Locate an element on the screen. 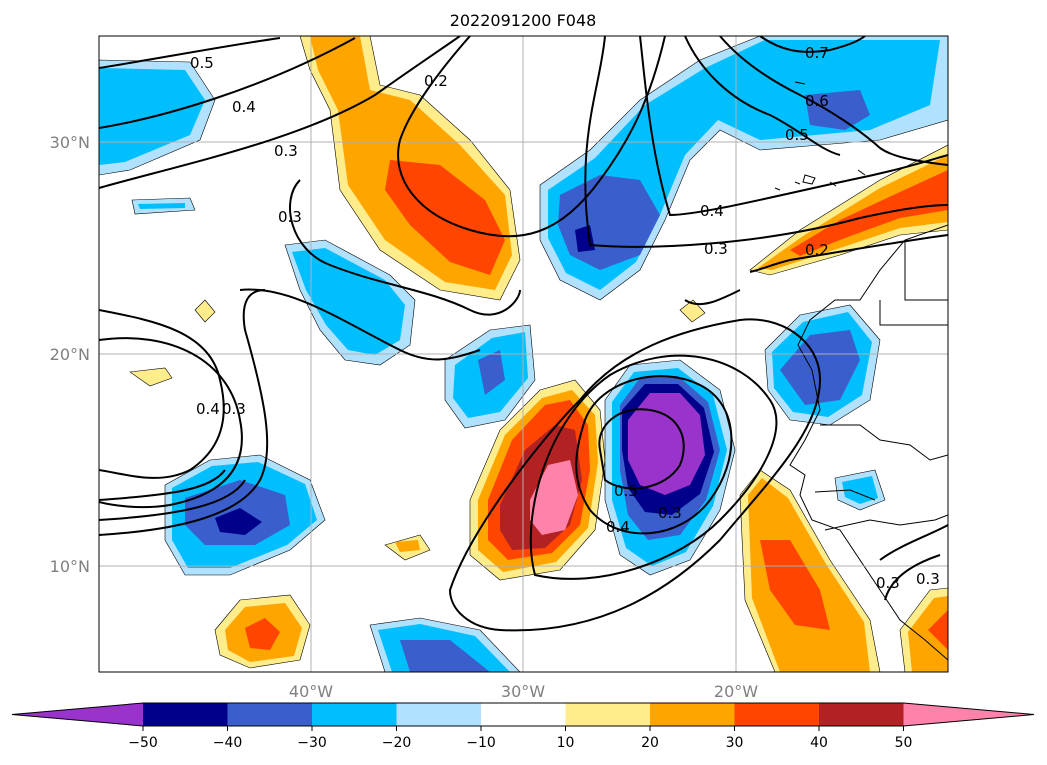 The height and width of the screenshot is (765, 1047). coastline-africa is located at coordinates (868, 442).